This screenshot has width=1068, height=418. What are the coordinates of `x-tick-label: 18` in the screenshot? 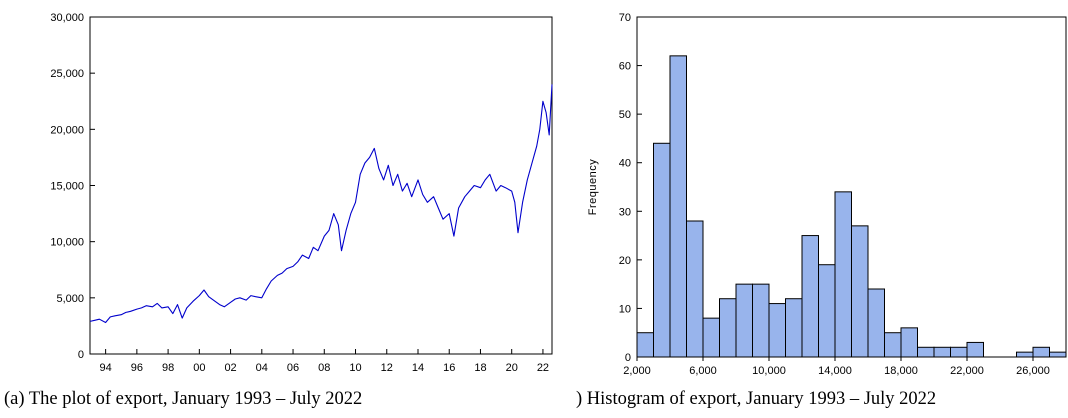 It's located at (480, 368).